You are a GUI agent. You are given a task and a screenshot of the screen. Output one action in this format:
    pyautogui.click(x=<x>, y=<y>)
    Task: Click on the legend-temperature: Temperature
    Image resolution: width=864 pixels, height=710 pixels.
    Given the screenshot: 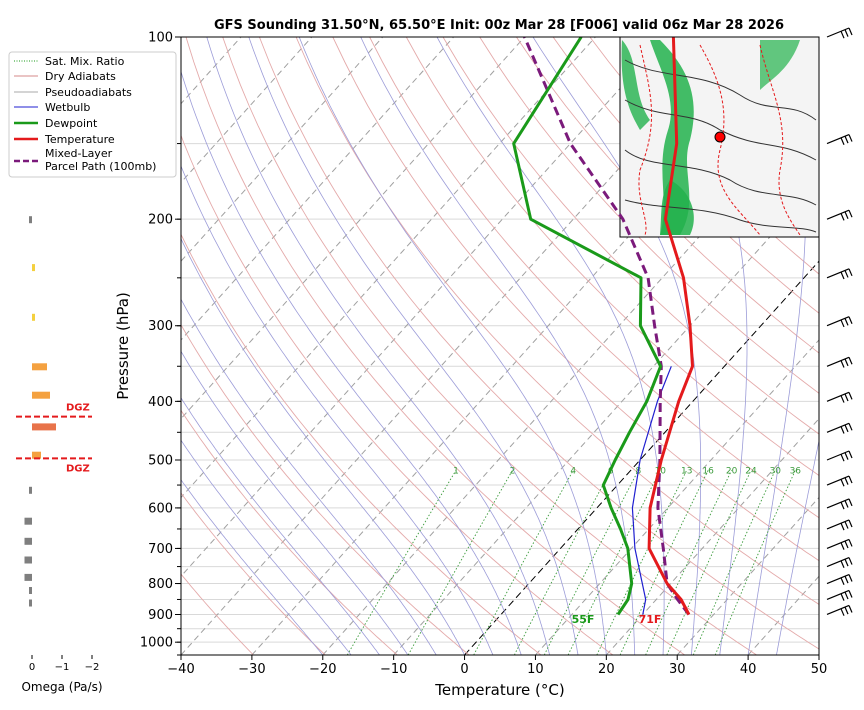 What is the action you would take?
    pyautogui.click(x=79, y=139)
    